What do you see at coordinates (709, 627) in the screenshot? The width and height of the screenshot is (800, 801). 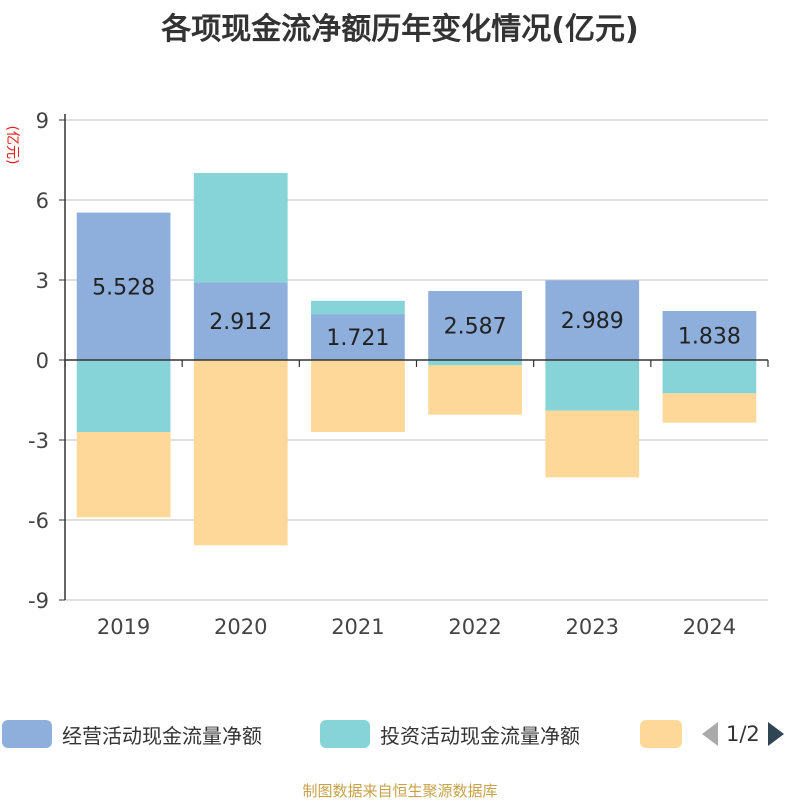 I see `x-tick-label: 2024` at bounding box center [709, 627].